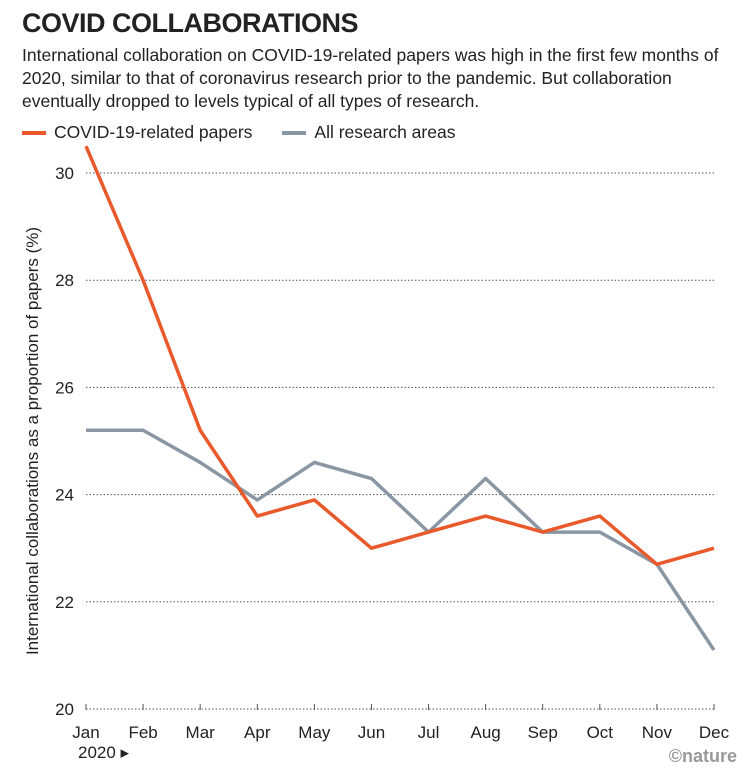  Describe the element at coordinates (294, 132) in the screenshot. I see `legend-swatch-all` at that location.